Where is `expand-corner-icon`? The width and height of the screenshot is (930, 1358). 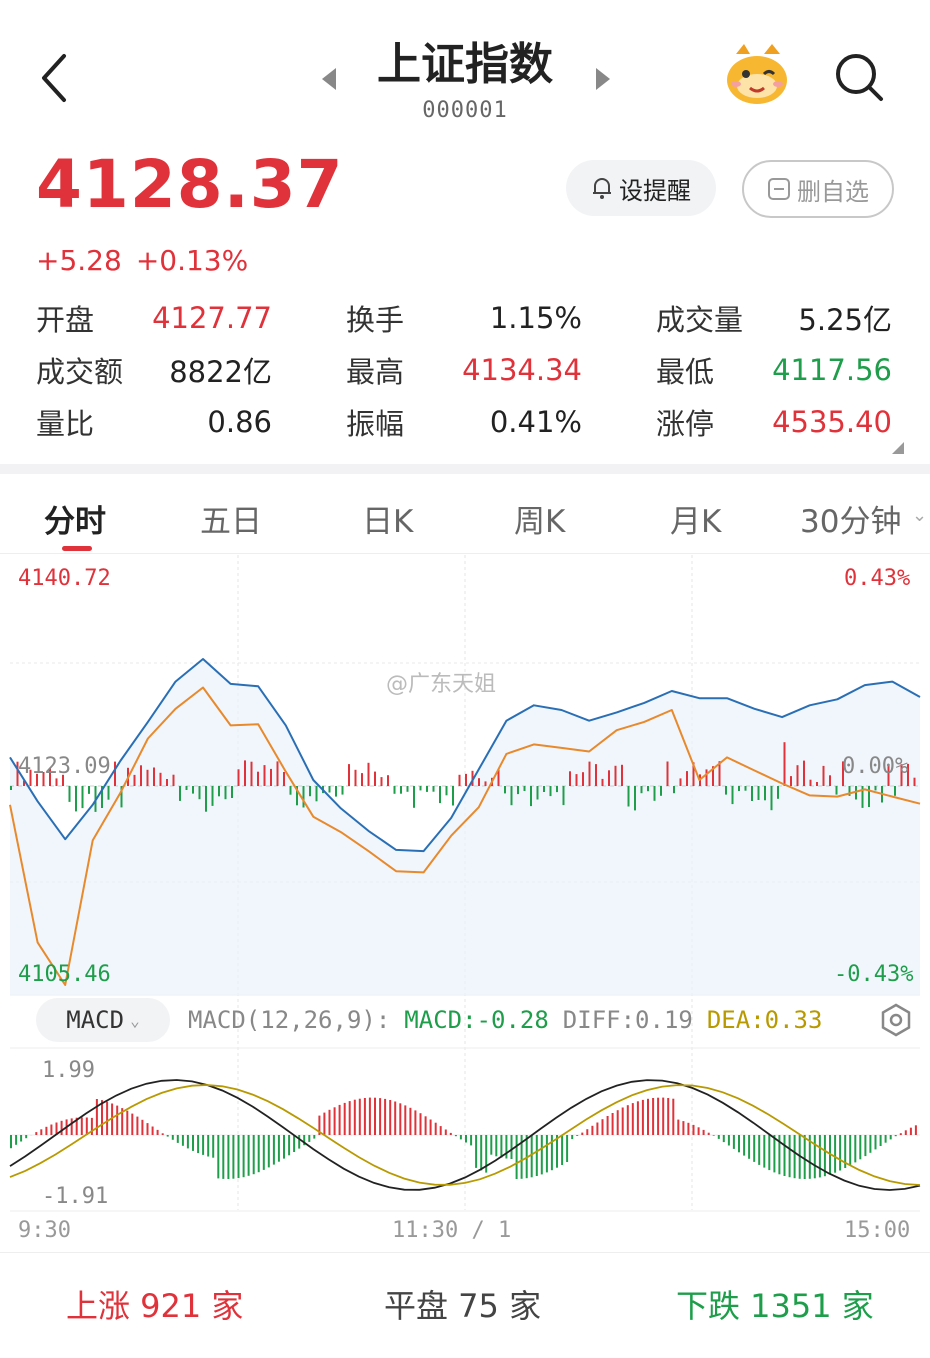
expand-corner-icon is located at coordinates (898, 448).